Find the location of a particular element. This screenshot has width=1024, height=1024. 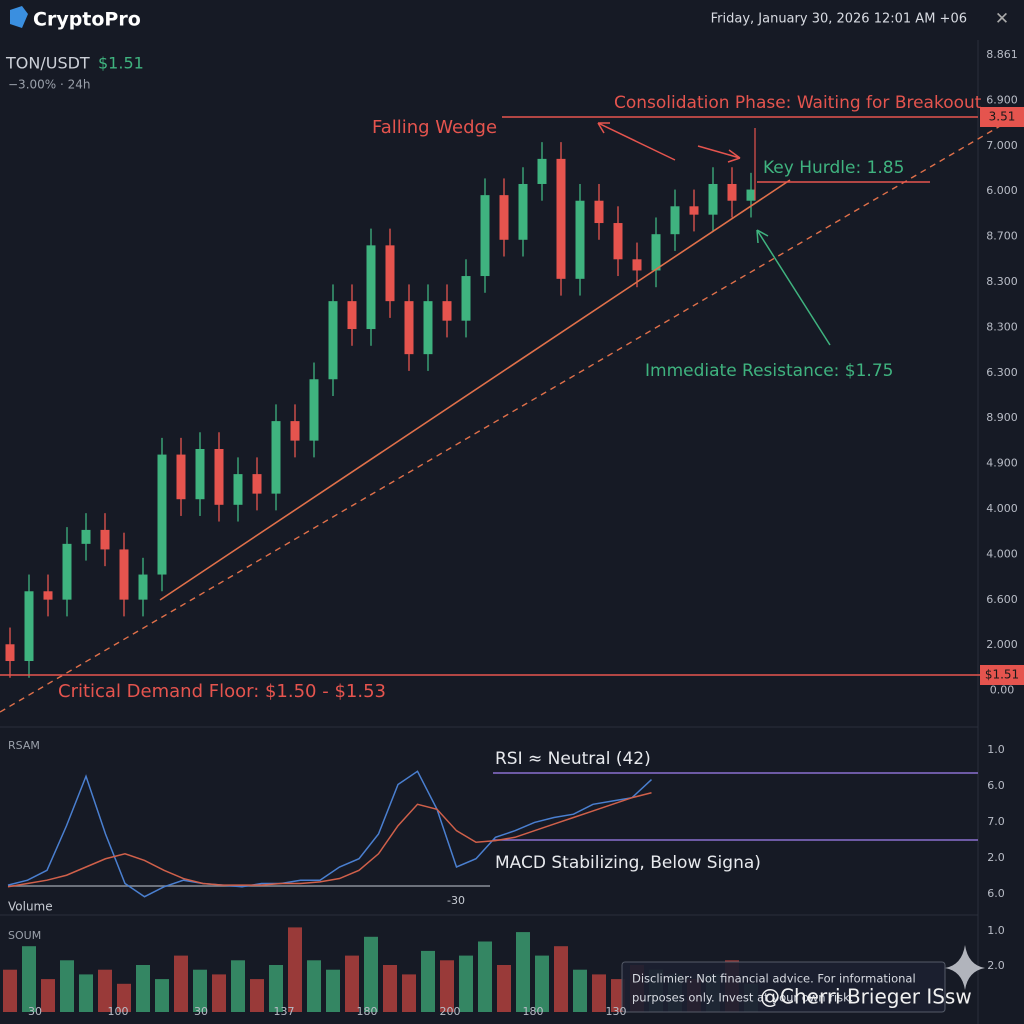

y-axis-label: 4.000 is located at coordinates (1002, 553).